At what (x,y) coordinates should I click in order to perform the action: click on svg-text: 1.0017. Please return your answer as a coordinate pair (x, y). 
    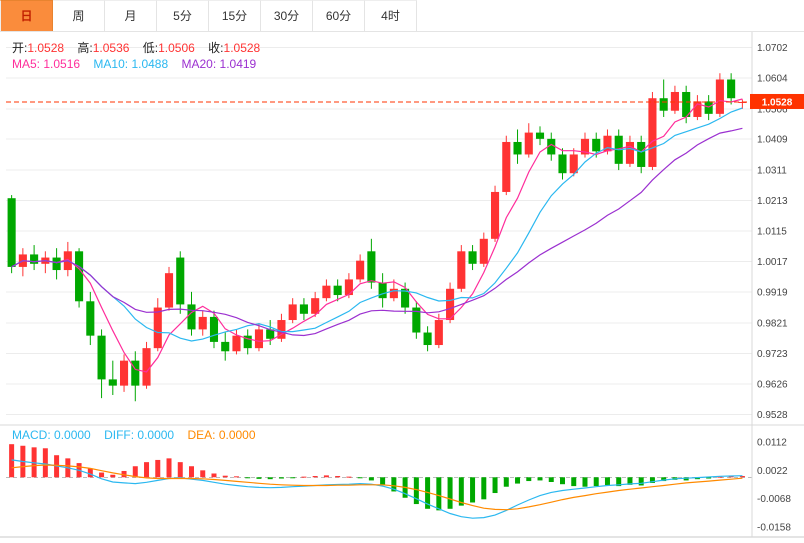
    Looking at the image, I should click on (772, 262).